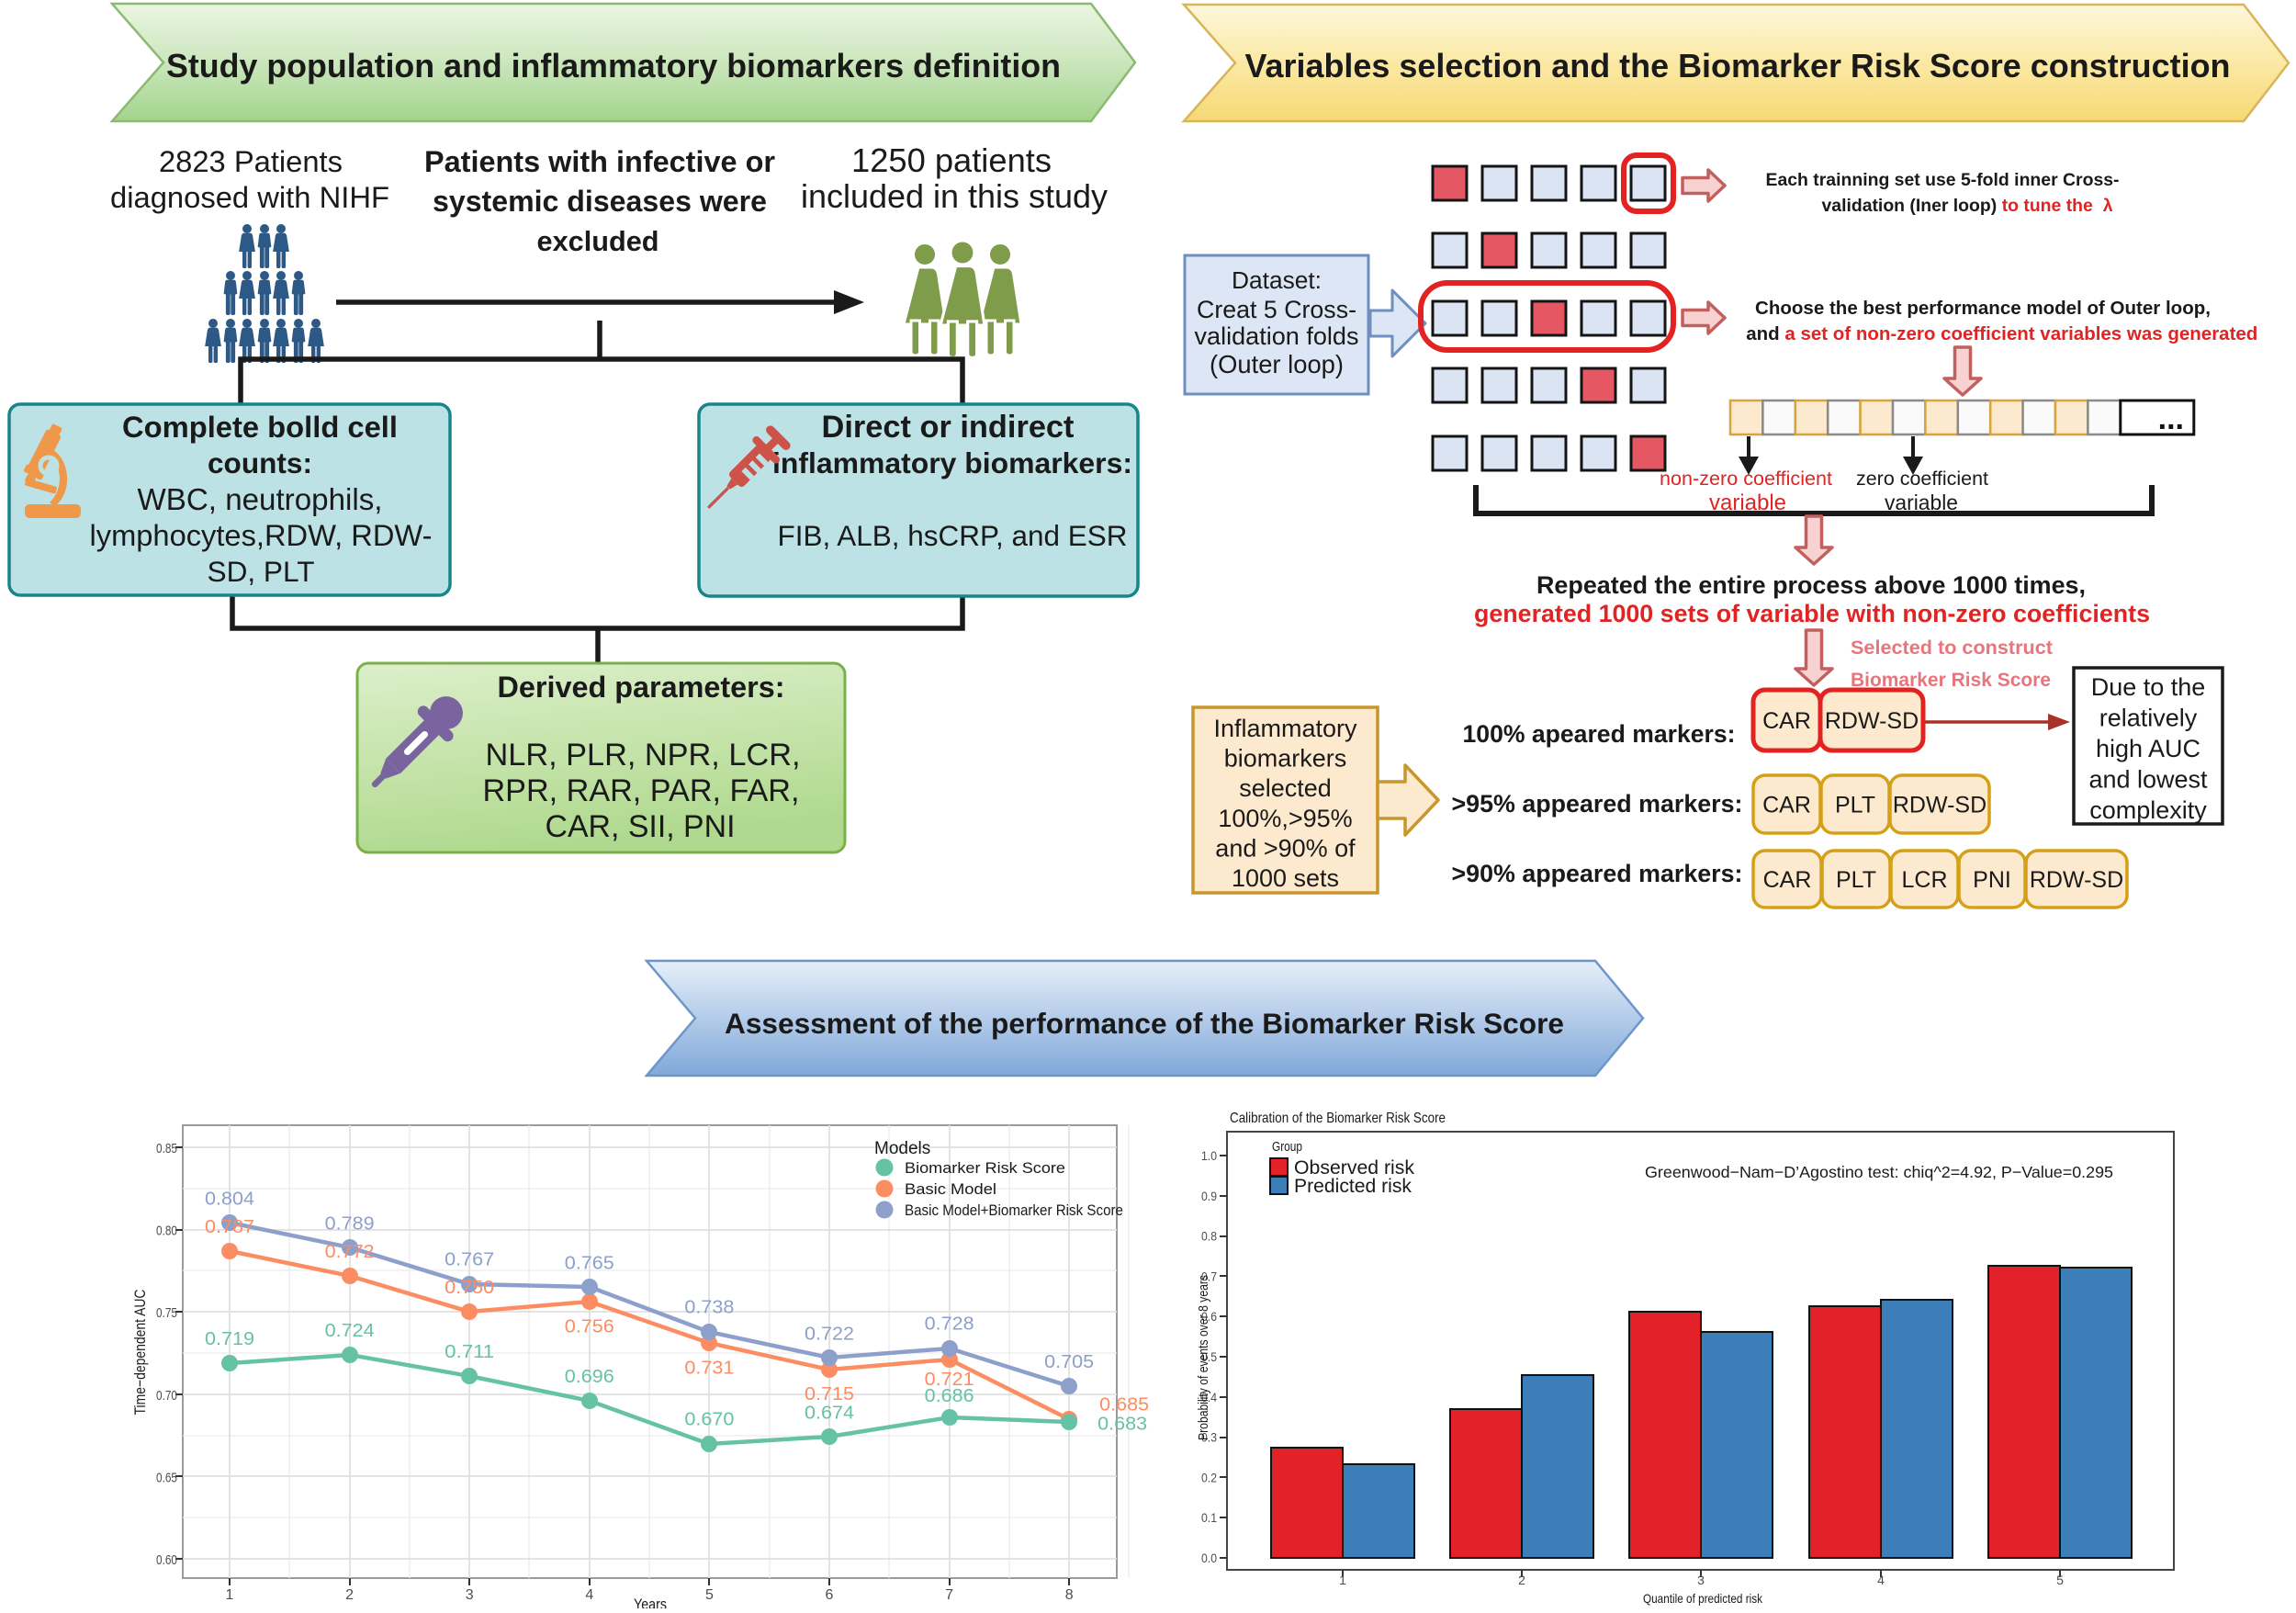 This screenshot has height=1613, width=2296. I want to click on svg-text: 3, so click(470, 1595).